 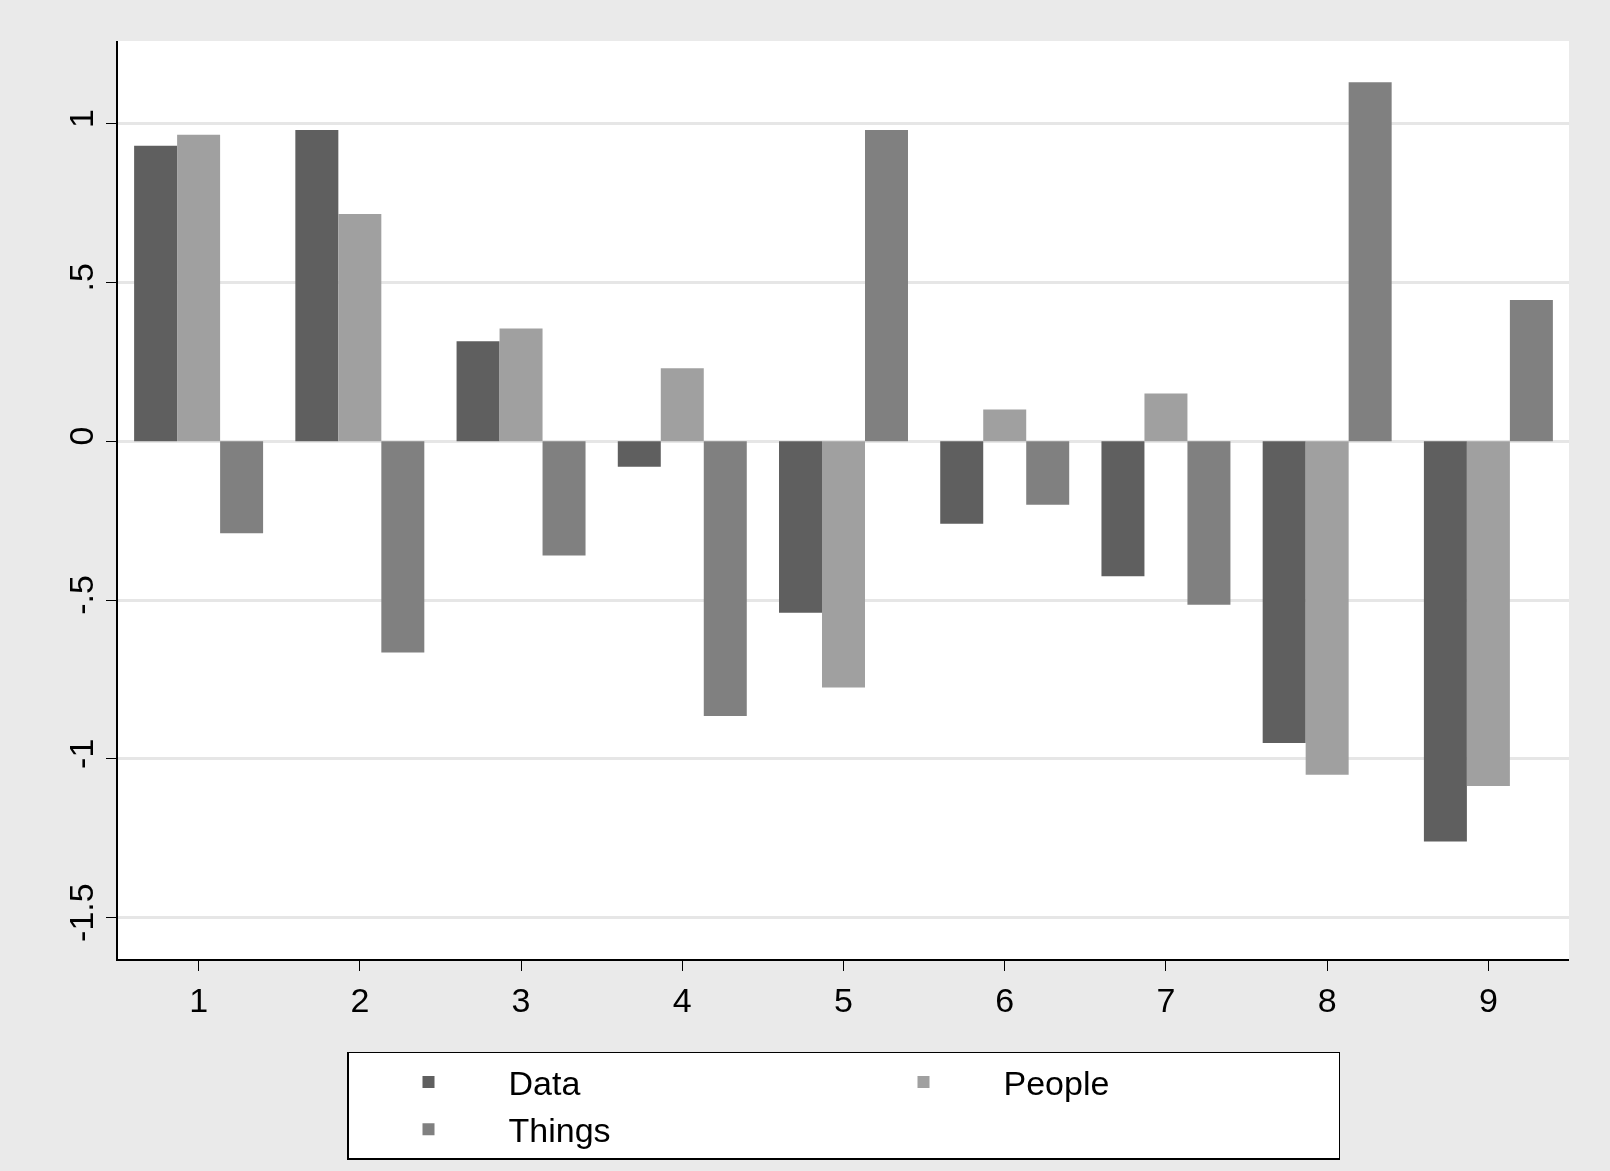 I want to click on x-tick-label: 6, so click(x=1005, y=999).